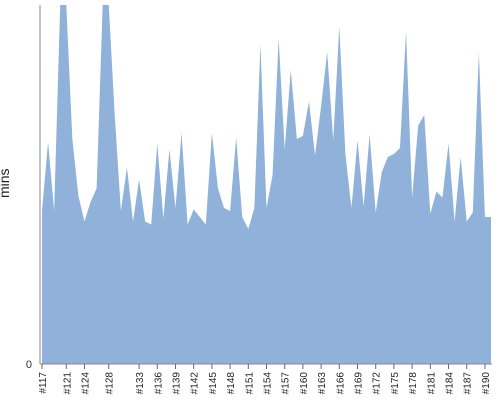 This screenshot has height=400, width=500. Describe the element at coordinates (304, 383) in the screenshot. I see `x-tick-label: #160` at that location.